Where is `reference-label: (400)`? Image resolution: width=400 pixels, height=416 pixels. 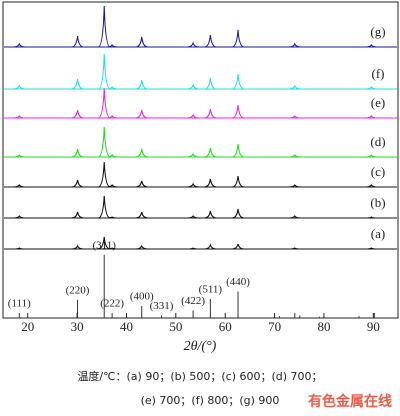 reference-label: (400) is located at coordinates (142, 297).